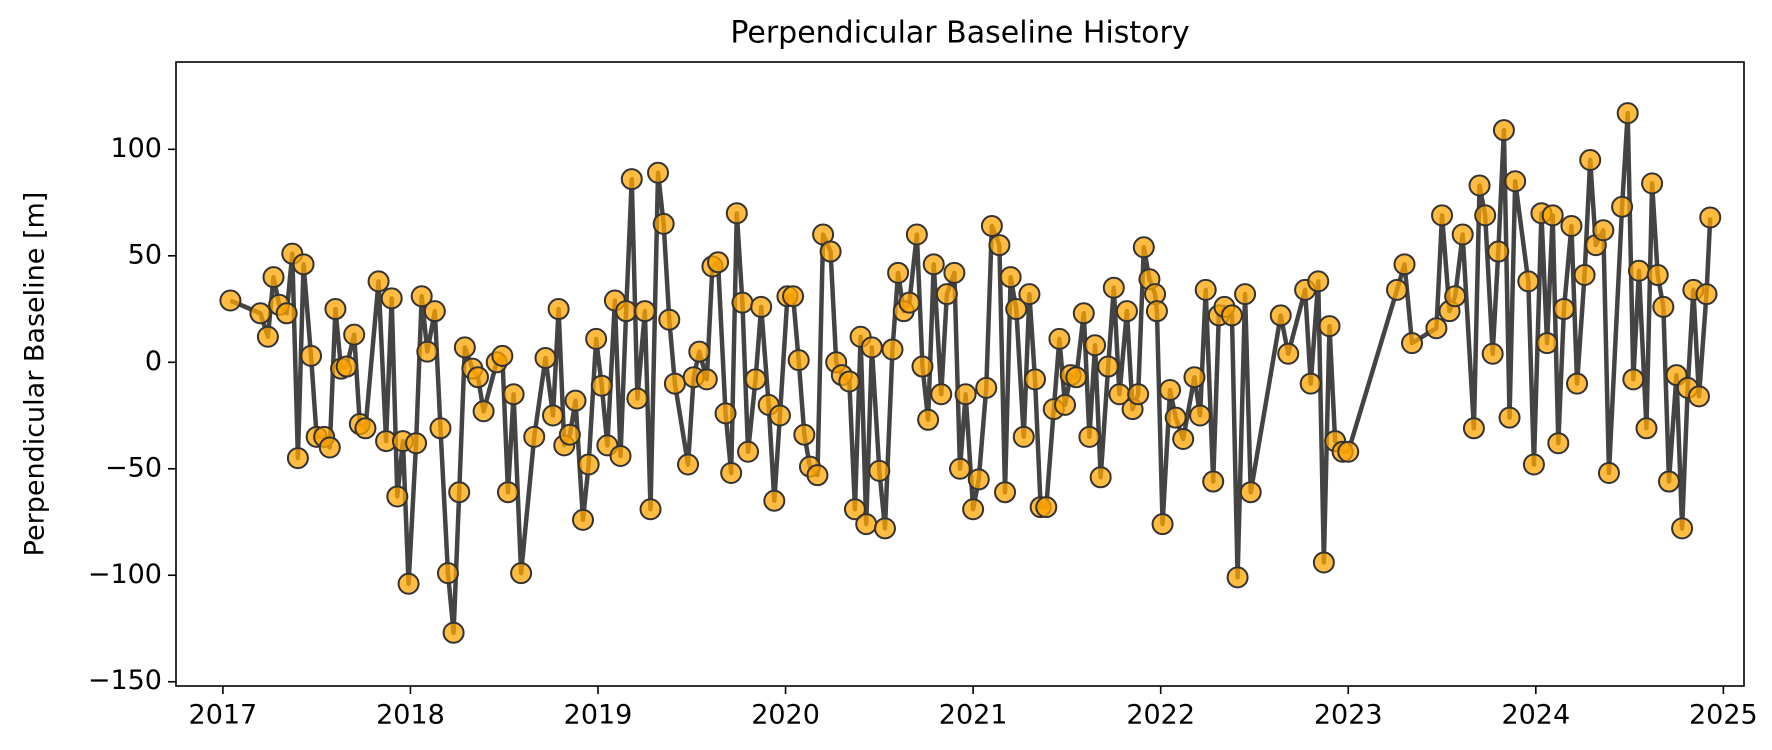 Image resolution: width=1772 pixels, height=750 pixels. I want to click on y-axis-label: Perpendicular Baseline [m], so click(35, 374).